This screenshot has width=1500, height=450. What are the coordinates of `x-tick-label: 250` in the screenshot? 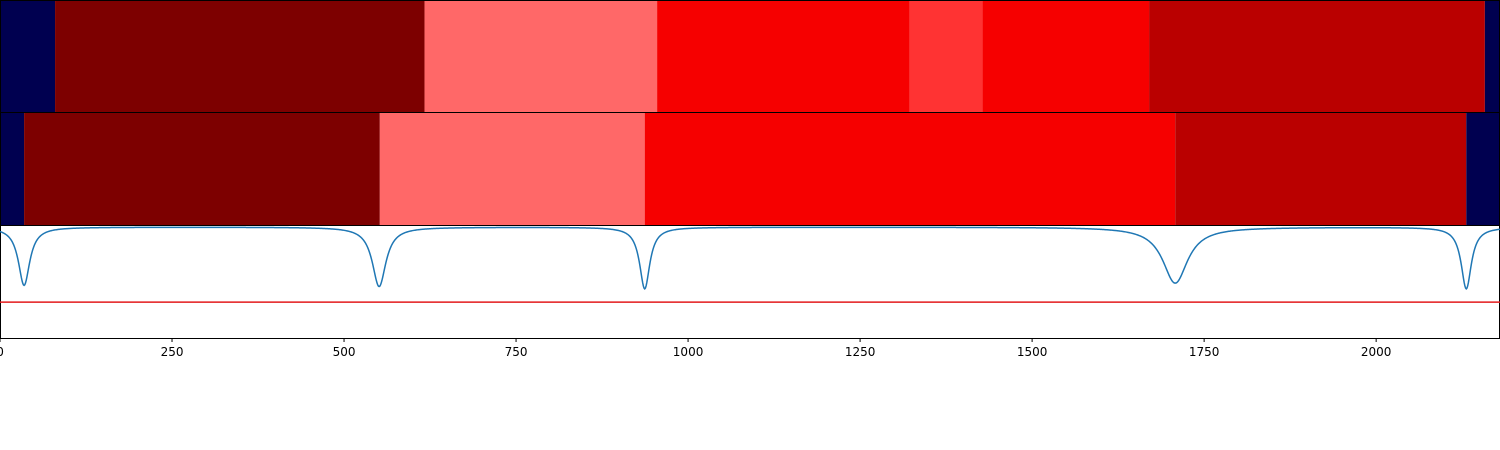 It's located at (172, 352).